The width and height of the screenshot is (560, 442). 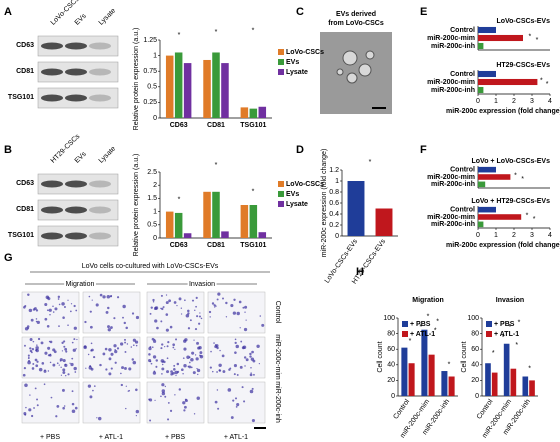 I want to click on y-axis-label: miR-200c expression (fold change), so click(x=324, y=203).